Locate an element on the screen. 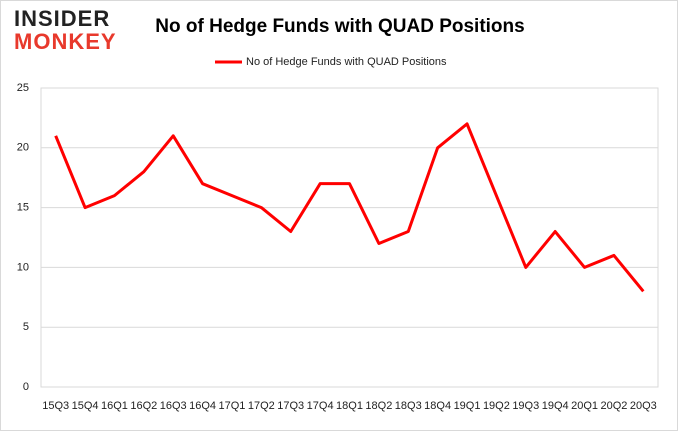 The image size is (678, 431). x-tick-label: 20Q2 is located at coordinates (613, 406).